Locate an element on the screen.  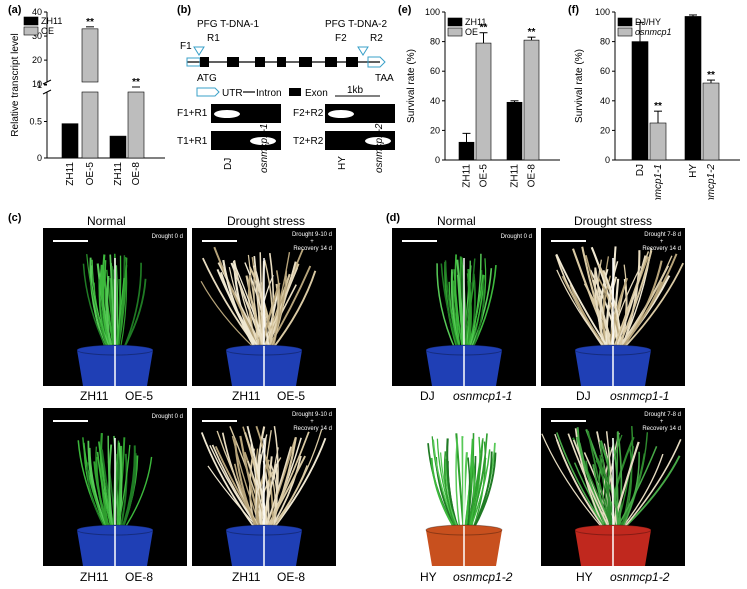
c-caption-oe5-2: OE-5 is located at coordinates (291, 396).